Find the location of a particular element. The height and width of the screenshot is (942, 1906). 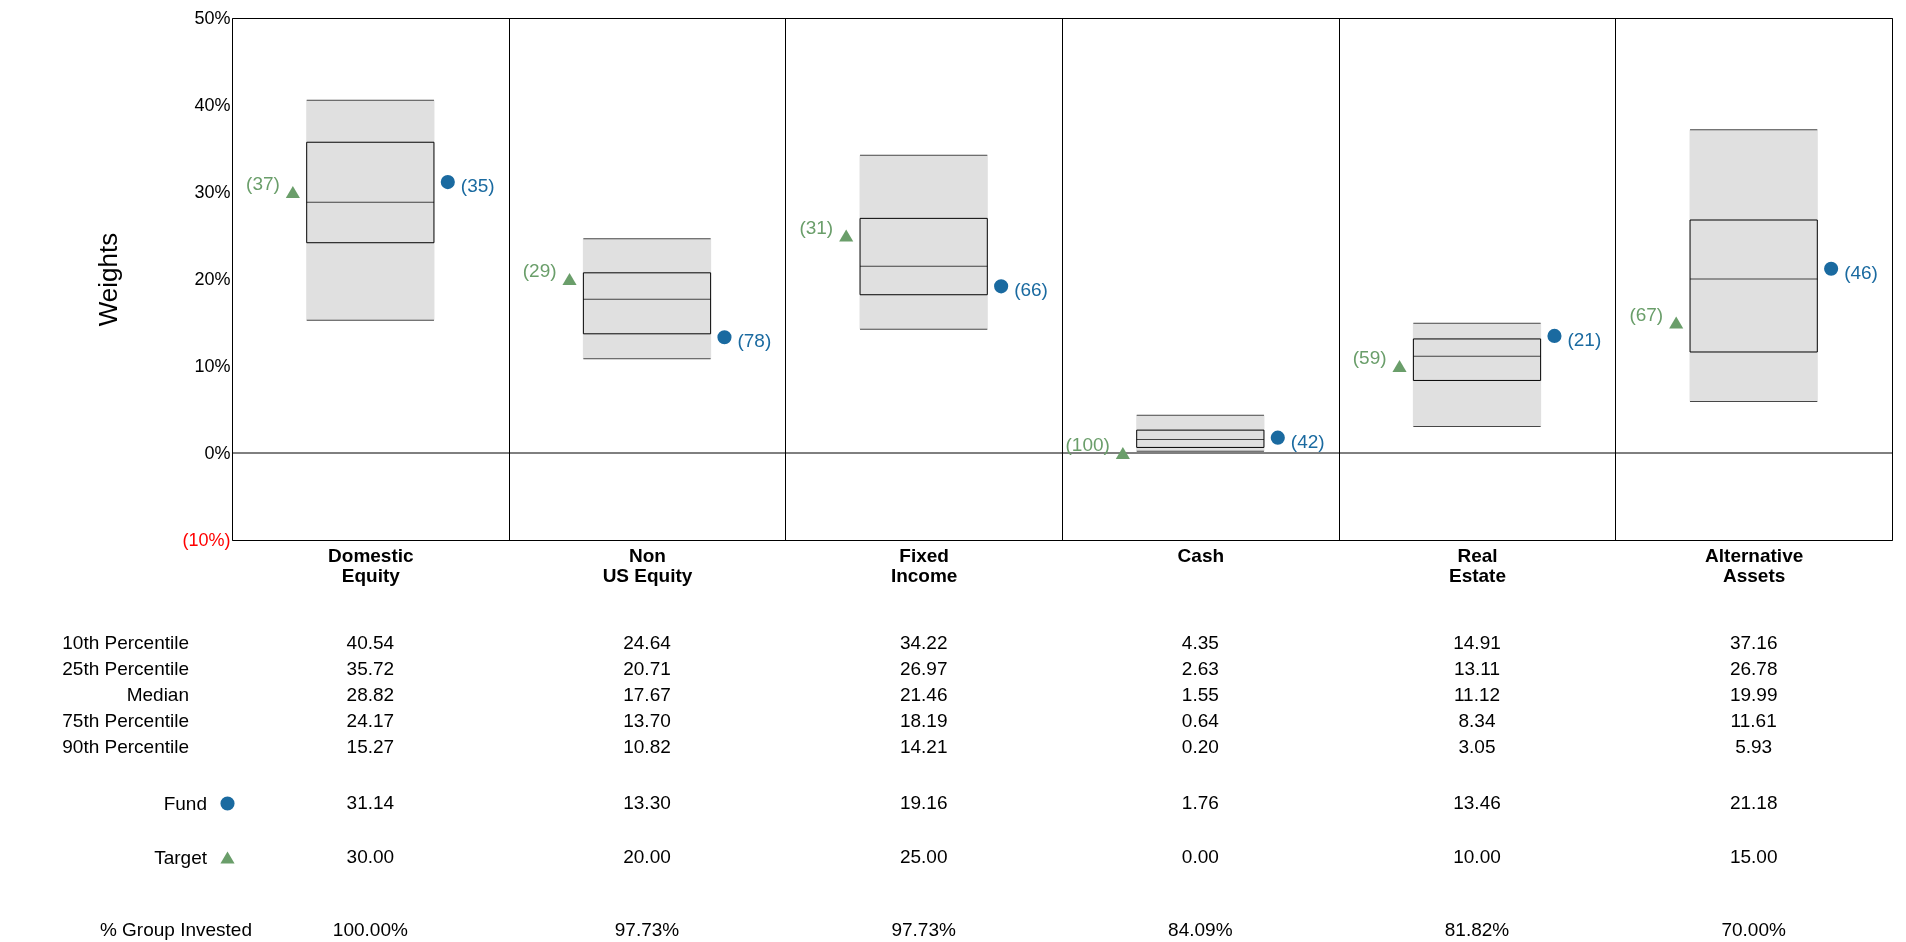

text: 28.82 is located at coordinates (370, 694).